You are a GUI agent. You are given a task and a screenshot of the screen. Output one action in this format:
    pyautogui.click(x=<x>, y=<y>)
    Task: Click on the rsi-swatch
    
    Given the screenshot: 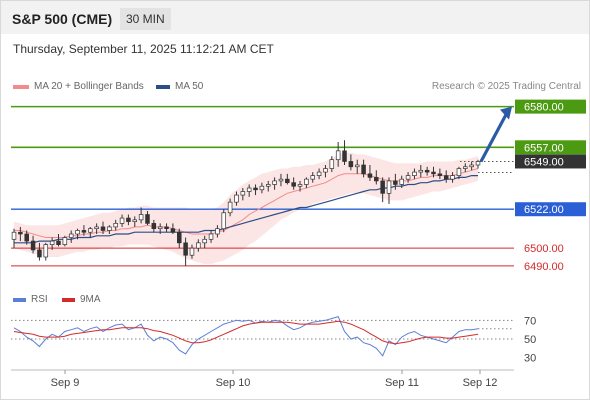 What is the action you would take?
    pyautogui.click(x=19, y=299)
    